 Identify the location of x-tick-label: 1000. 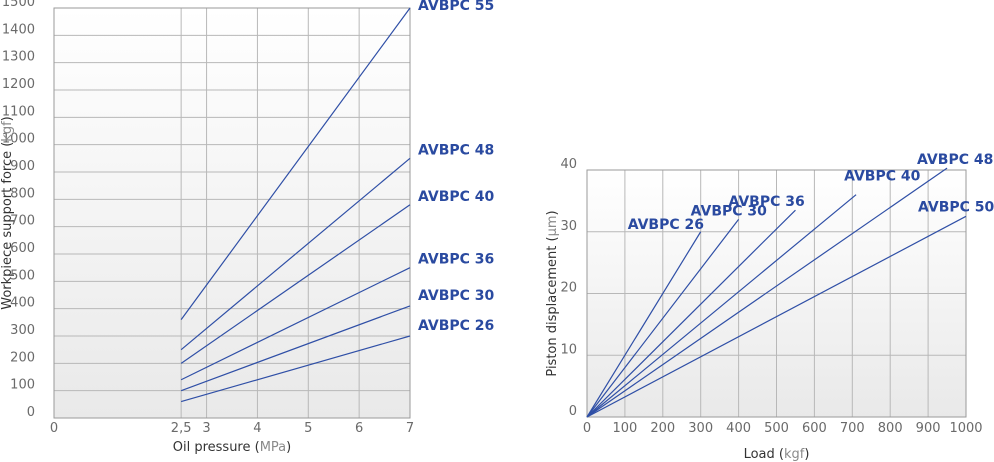
(965, 428).